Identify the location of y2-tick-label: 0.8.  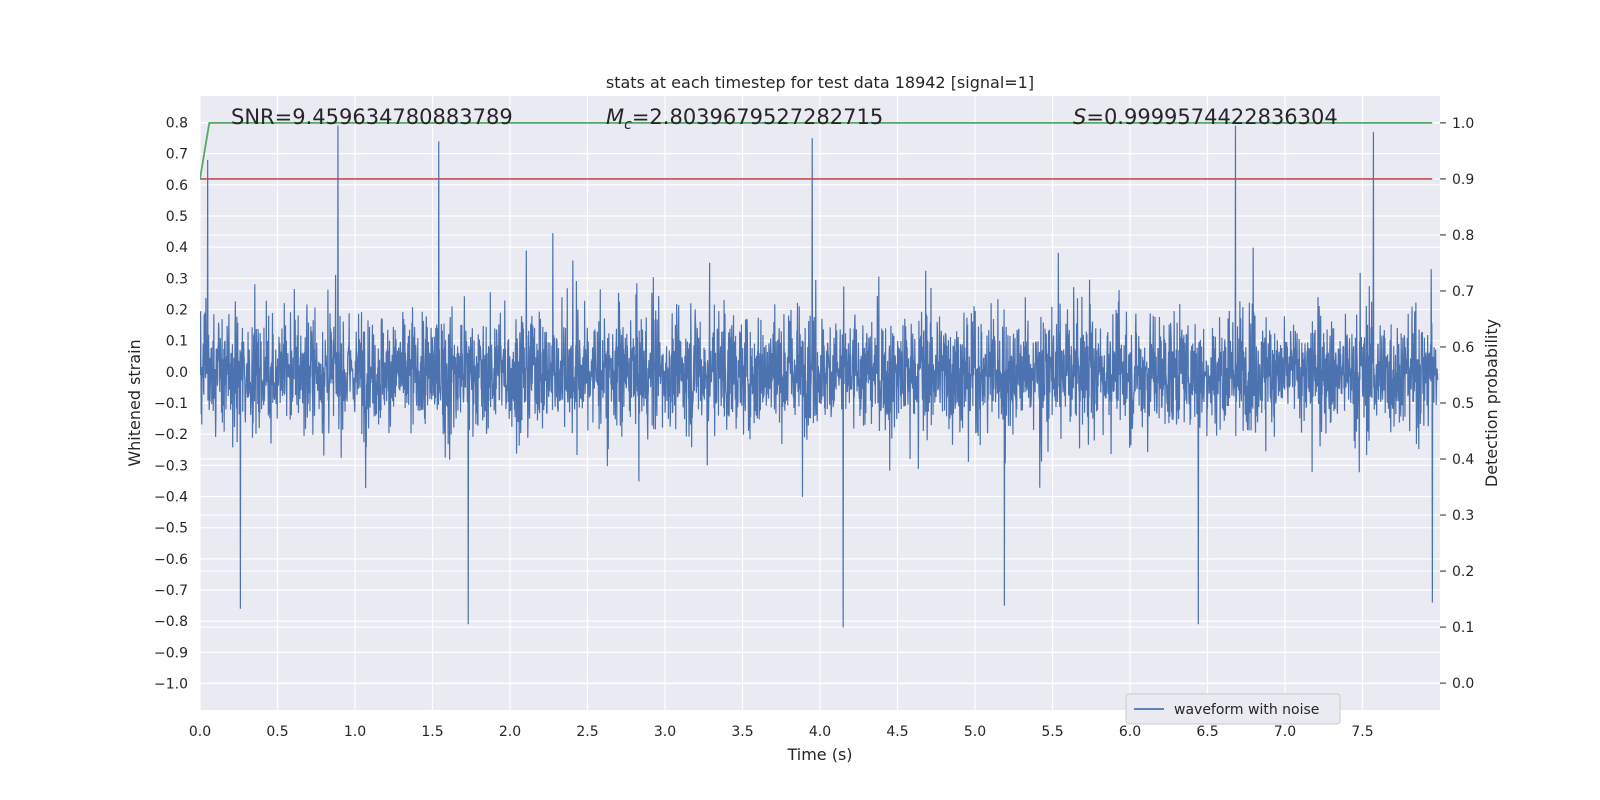
(1463, 236).